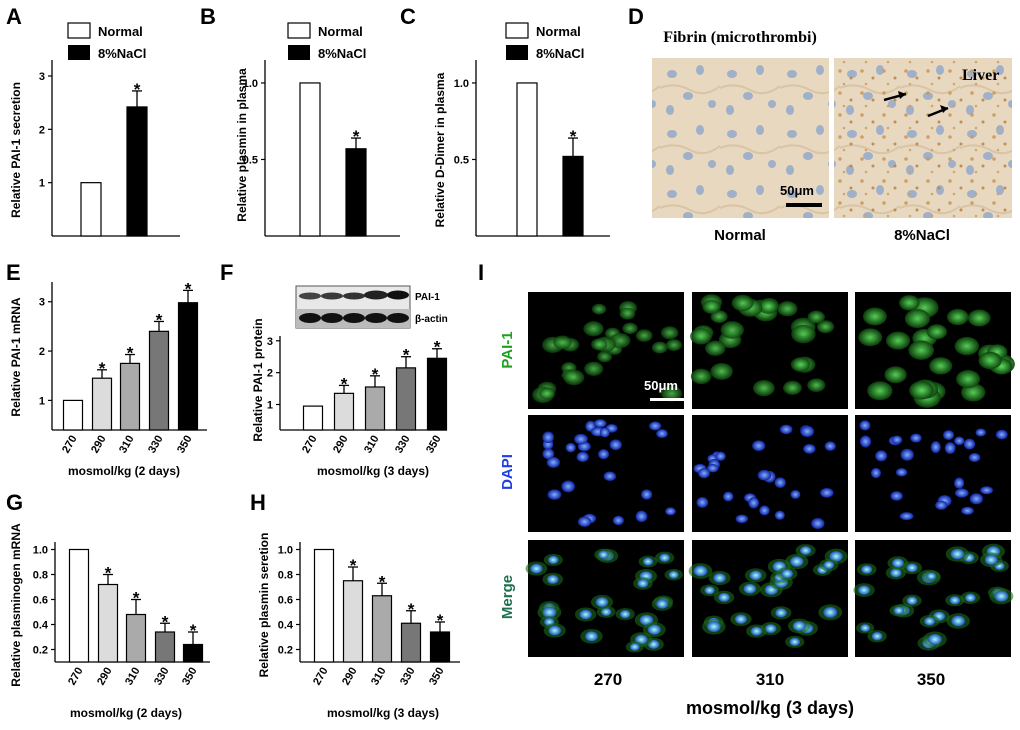  Describe the element at coordinates (770, 679) in the screenshot. I see `fluor-col-label-310: 310` at that location.